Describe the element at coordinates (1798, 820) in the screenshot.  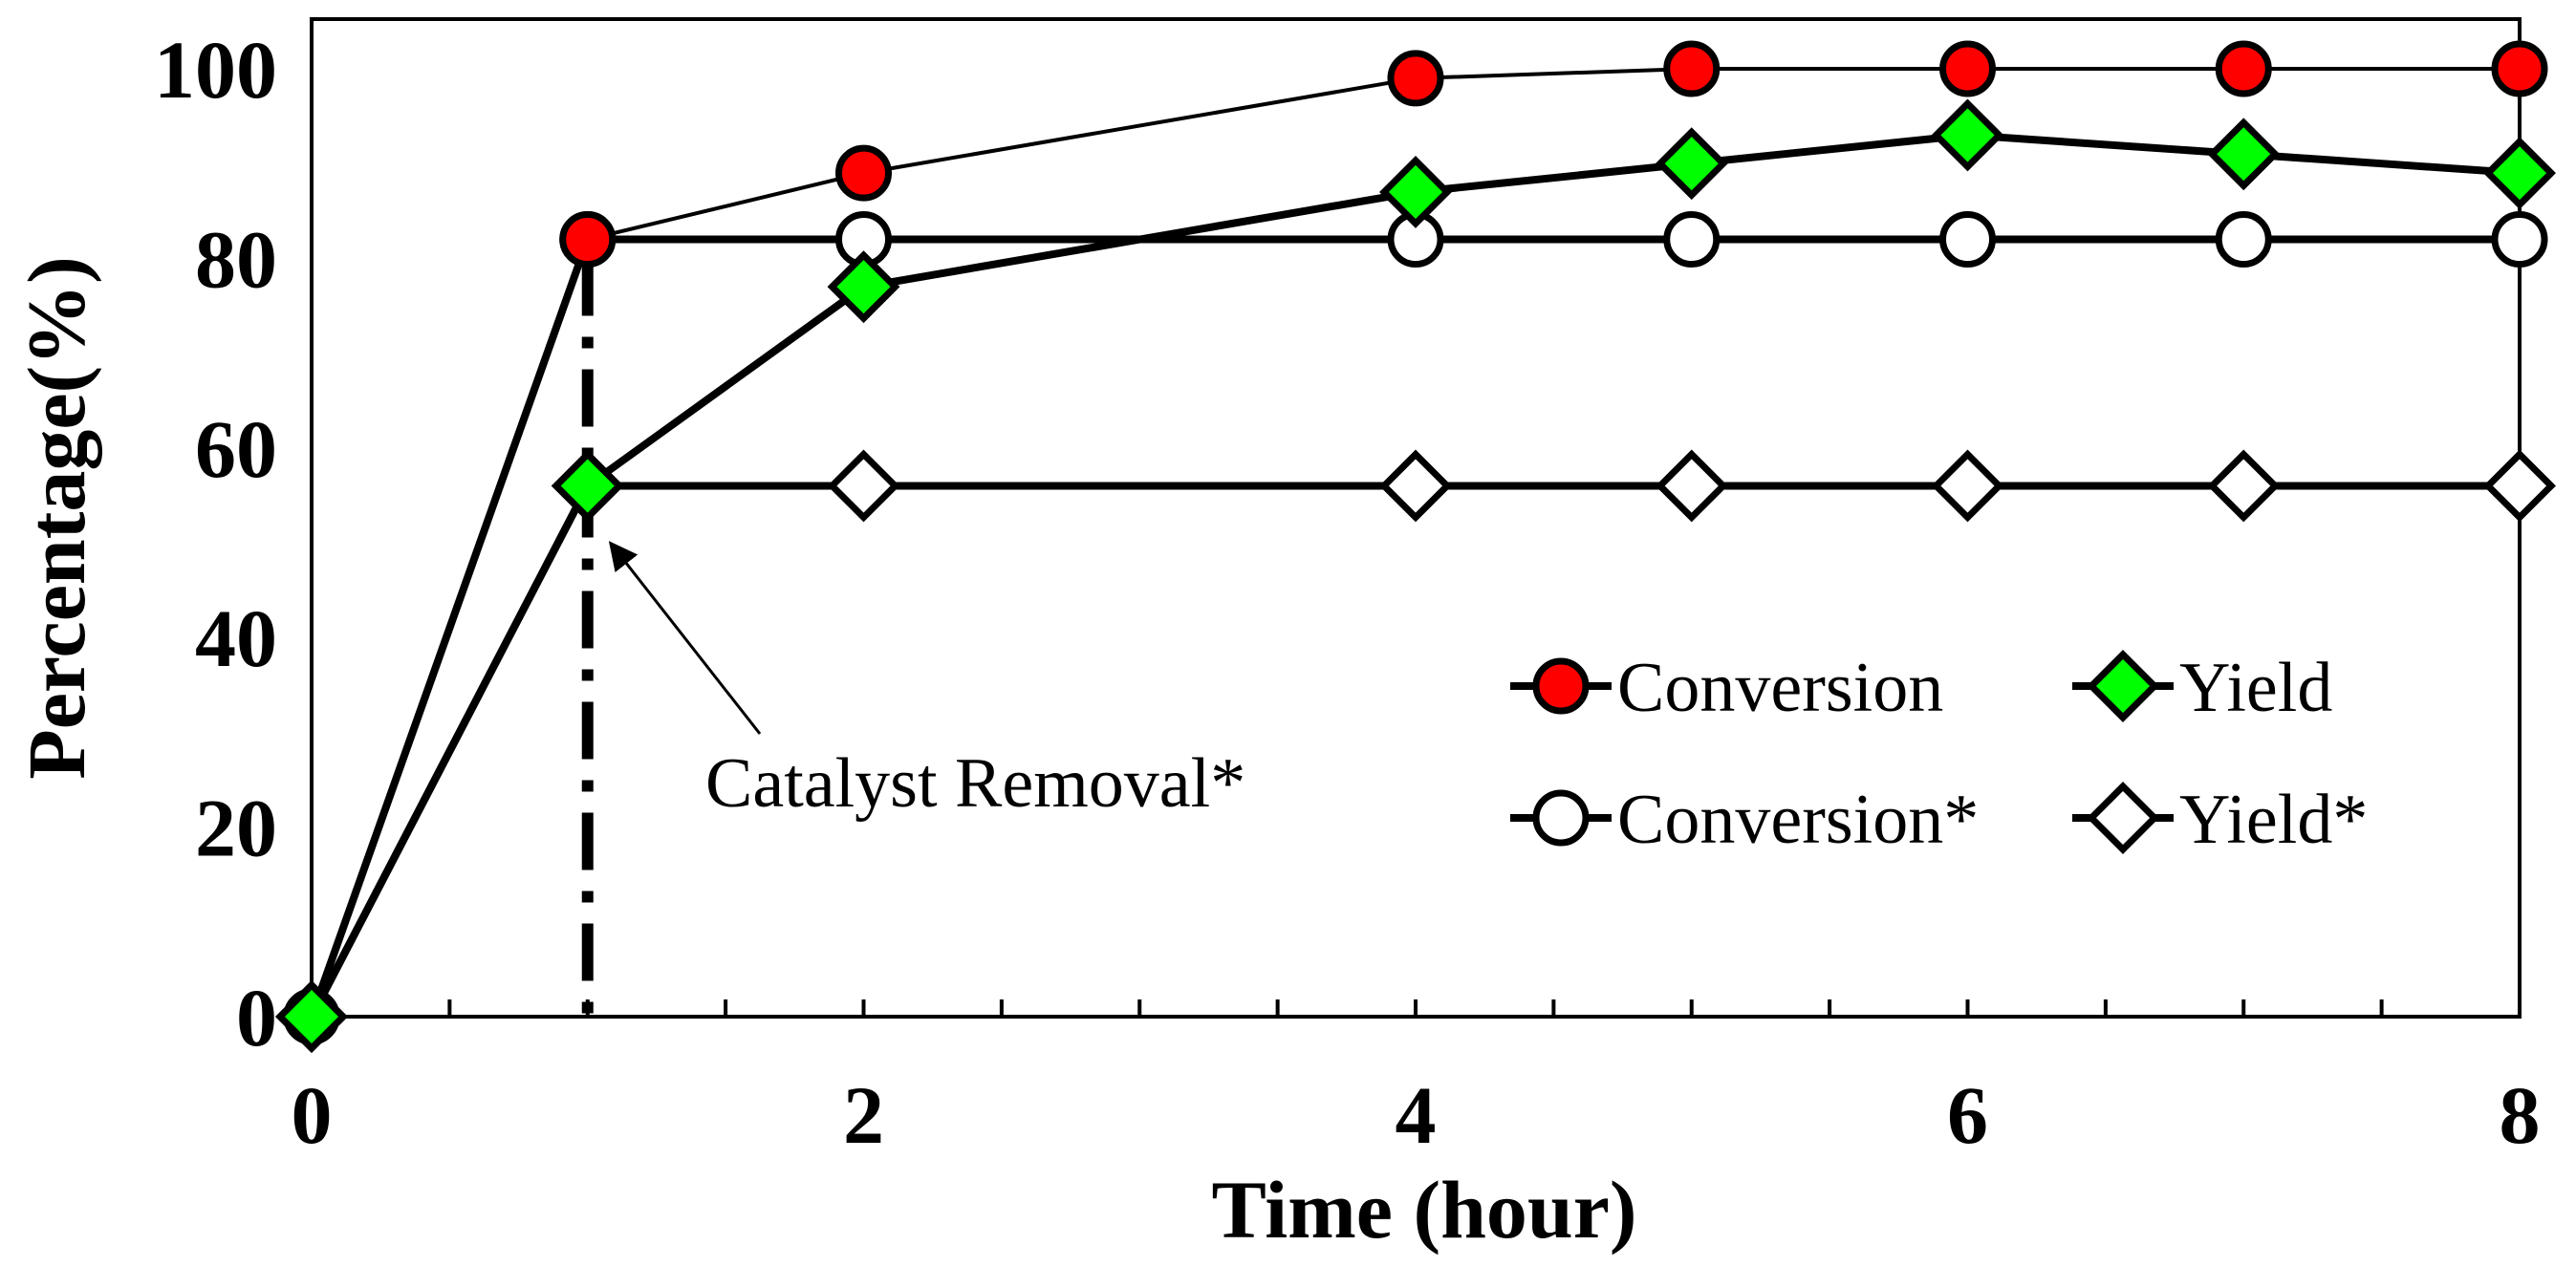
I see `legend-label-conversion-star: Conversion*` at that location.